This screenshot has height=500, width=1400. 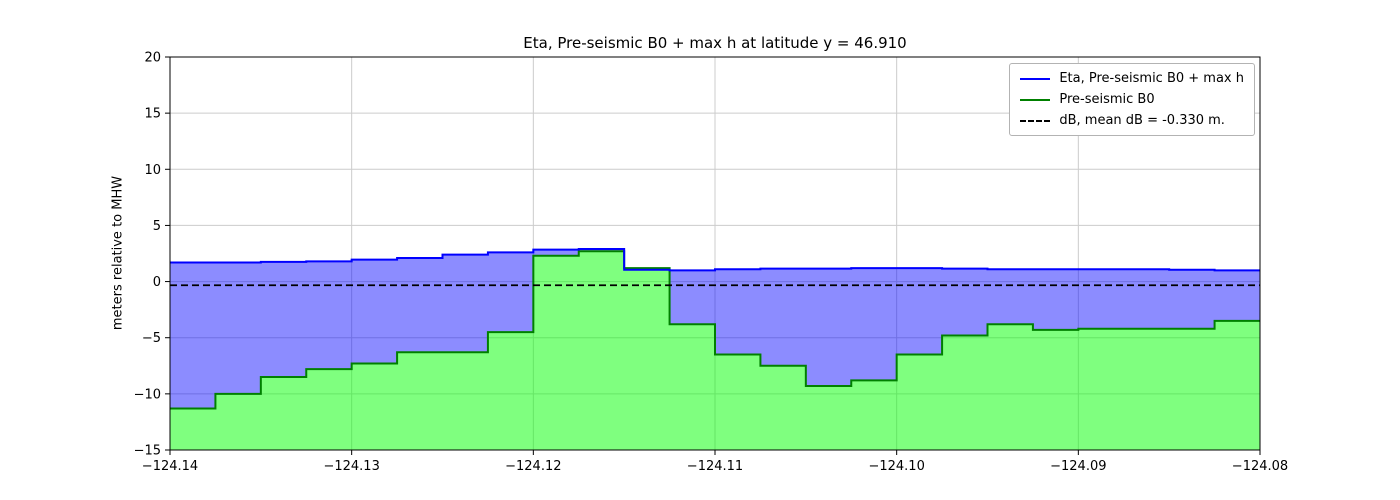 I want to click on eta-line, so click(x=715, y=260).